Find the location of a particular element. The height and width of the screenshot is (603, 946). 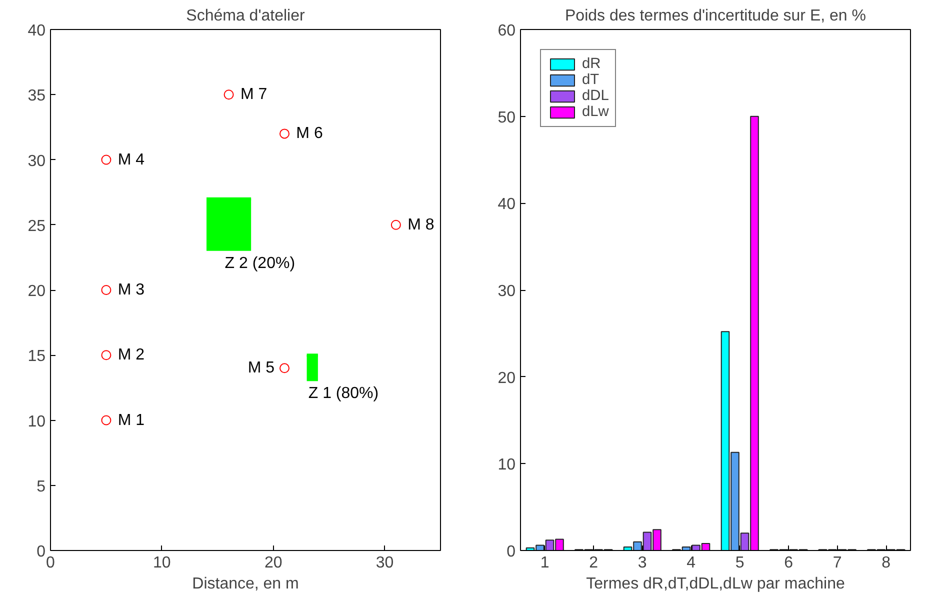

y-tick-label: 60 is located at coordinates (507, 31).